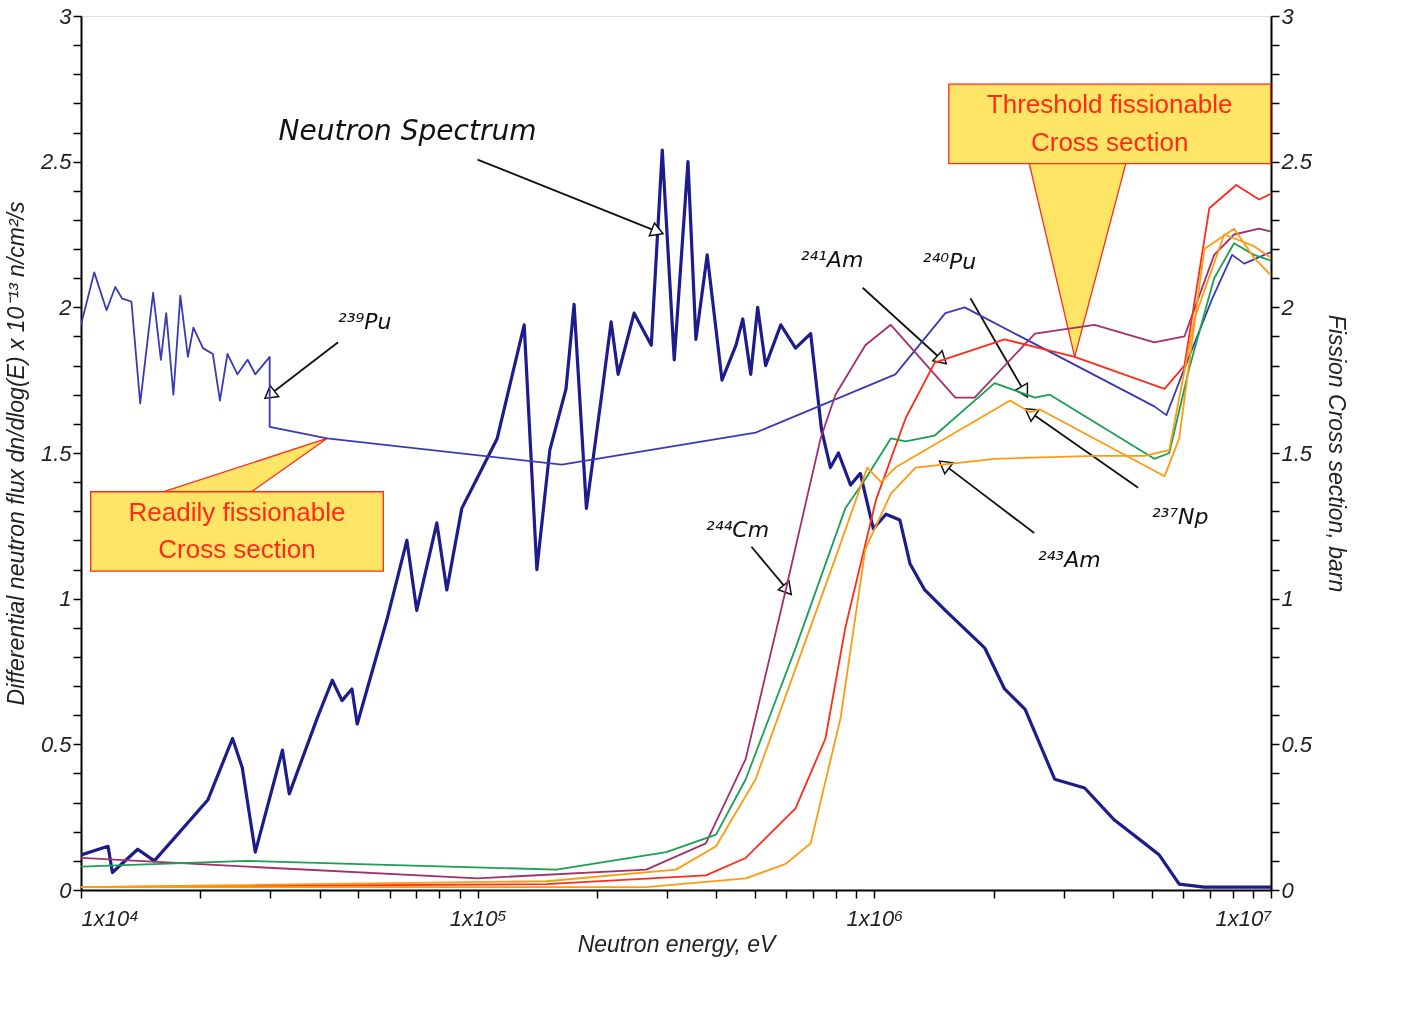 The image size is (1421, 1011). Describe the element at coordinates (1288, 16) in the screenshot. I see `y2-tick-label: 3` at that location.